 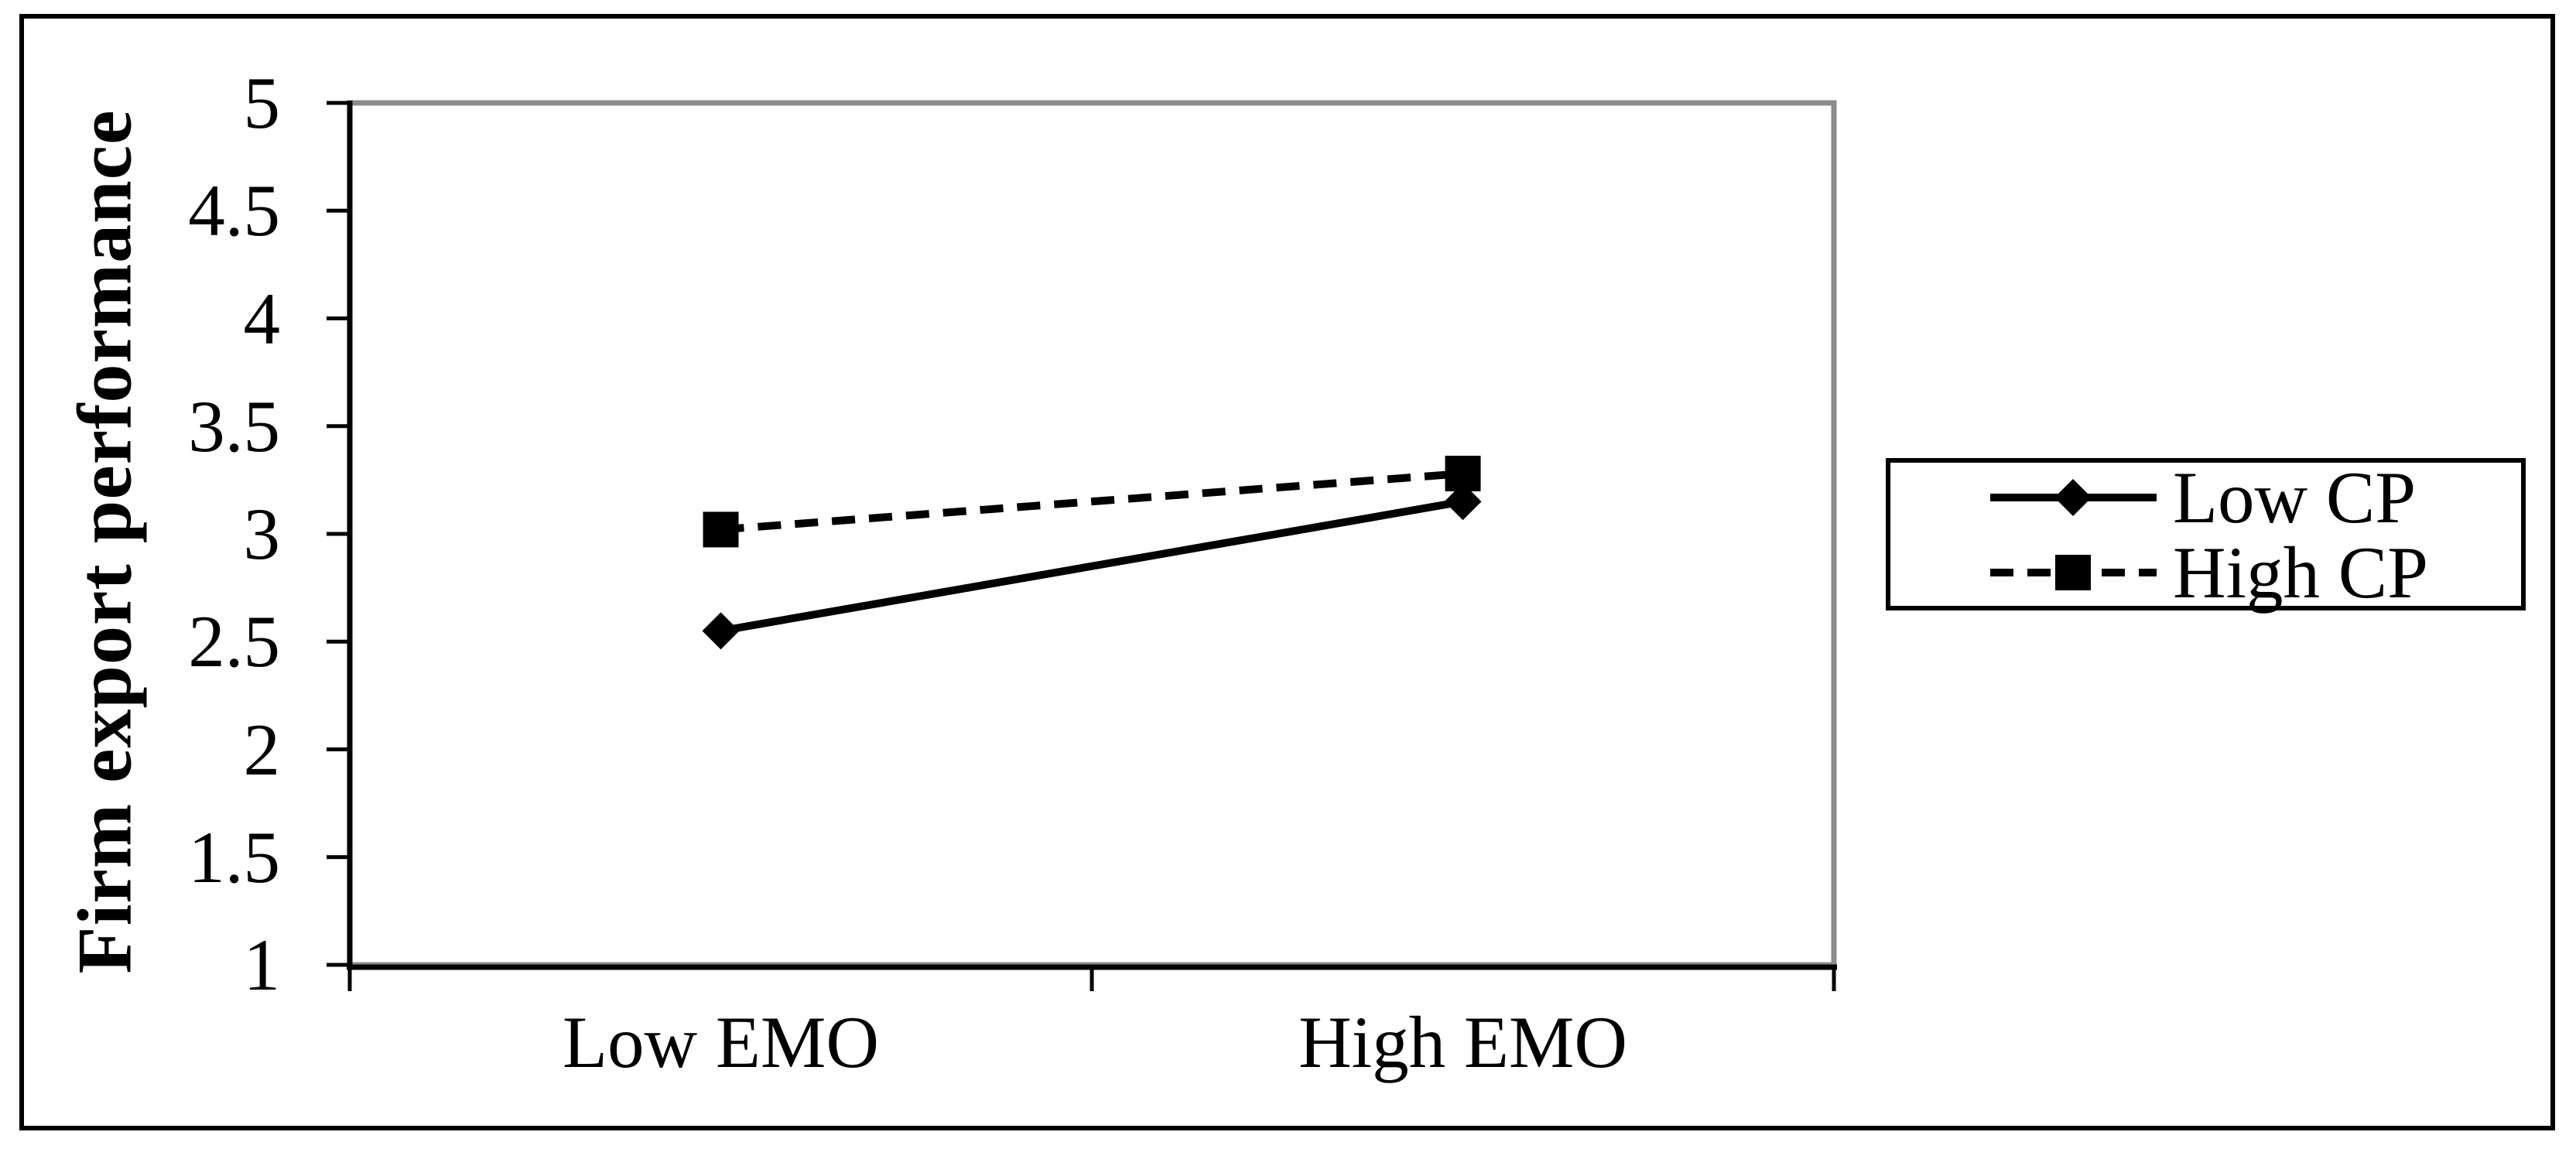 What do you see at coordinates (262, 965) in the screenshot?
I see `y-axis-tick-label: 1` at bounding box center [262, 965].